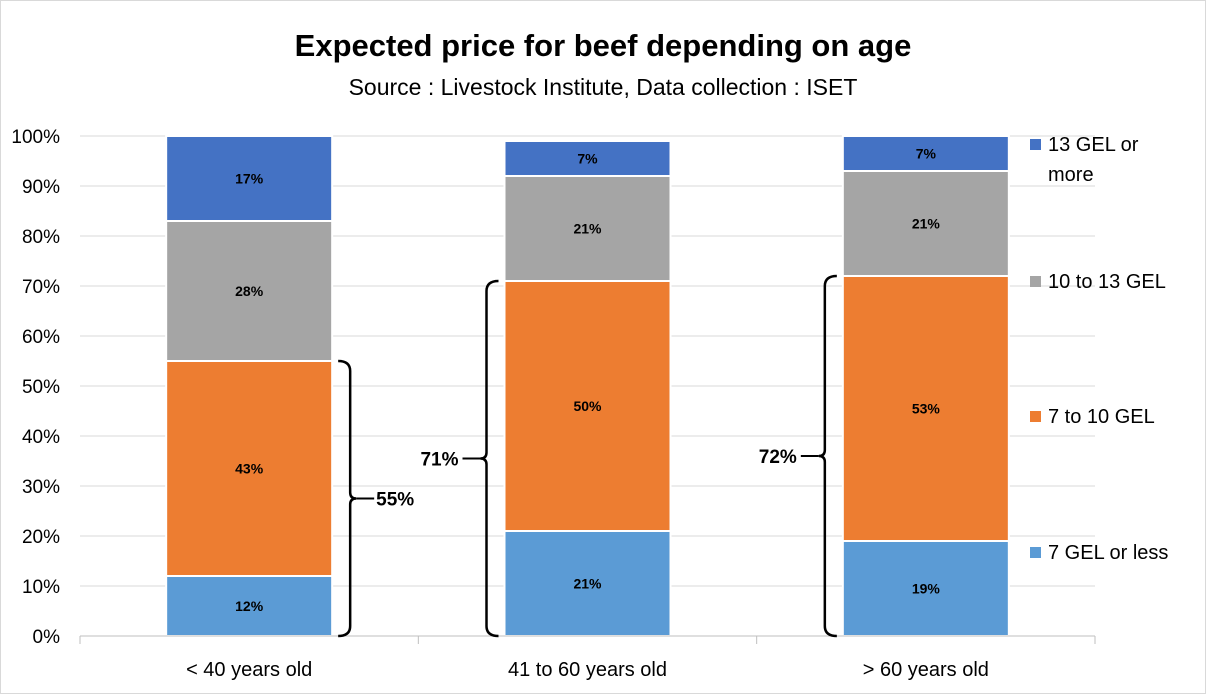 Image resolution: width=1206 pixels, height=694 pixels. Describe the element at coordinates (41, 437) in the screenshot. I see `y-tick-label: 40%` at that location.